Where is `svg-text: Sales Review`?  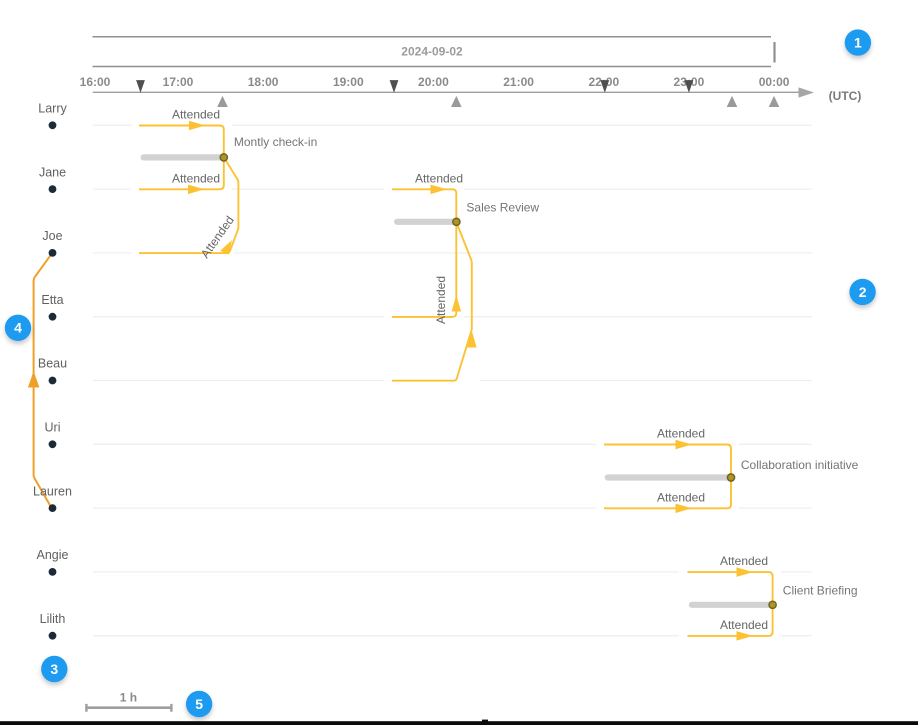 svg-text: Sales Review is located at coordinates (502, 207).